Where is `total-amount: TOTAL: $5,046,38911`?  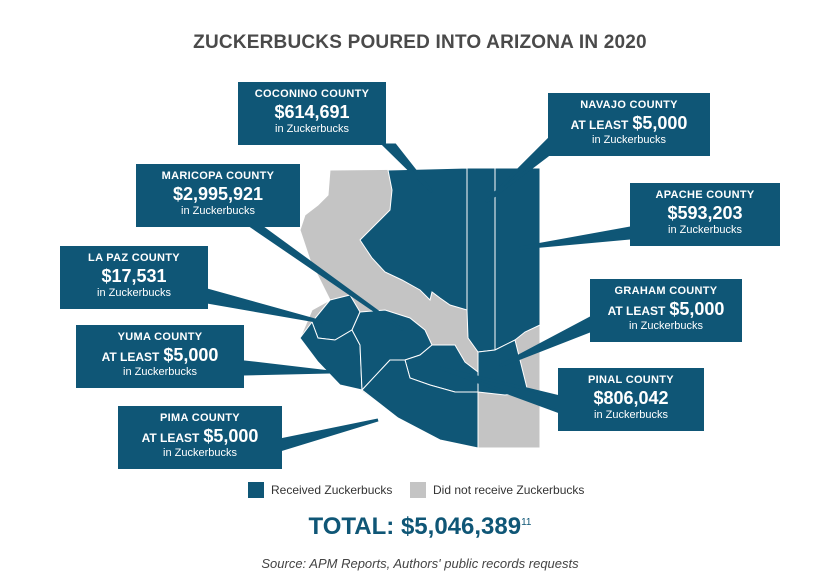 total-amount: TOTAL: $5,046,38911 is located at coordinates (420, 527).